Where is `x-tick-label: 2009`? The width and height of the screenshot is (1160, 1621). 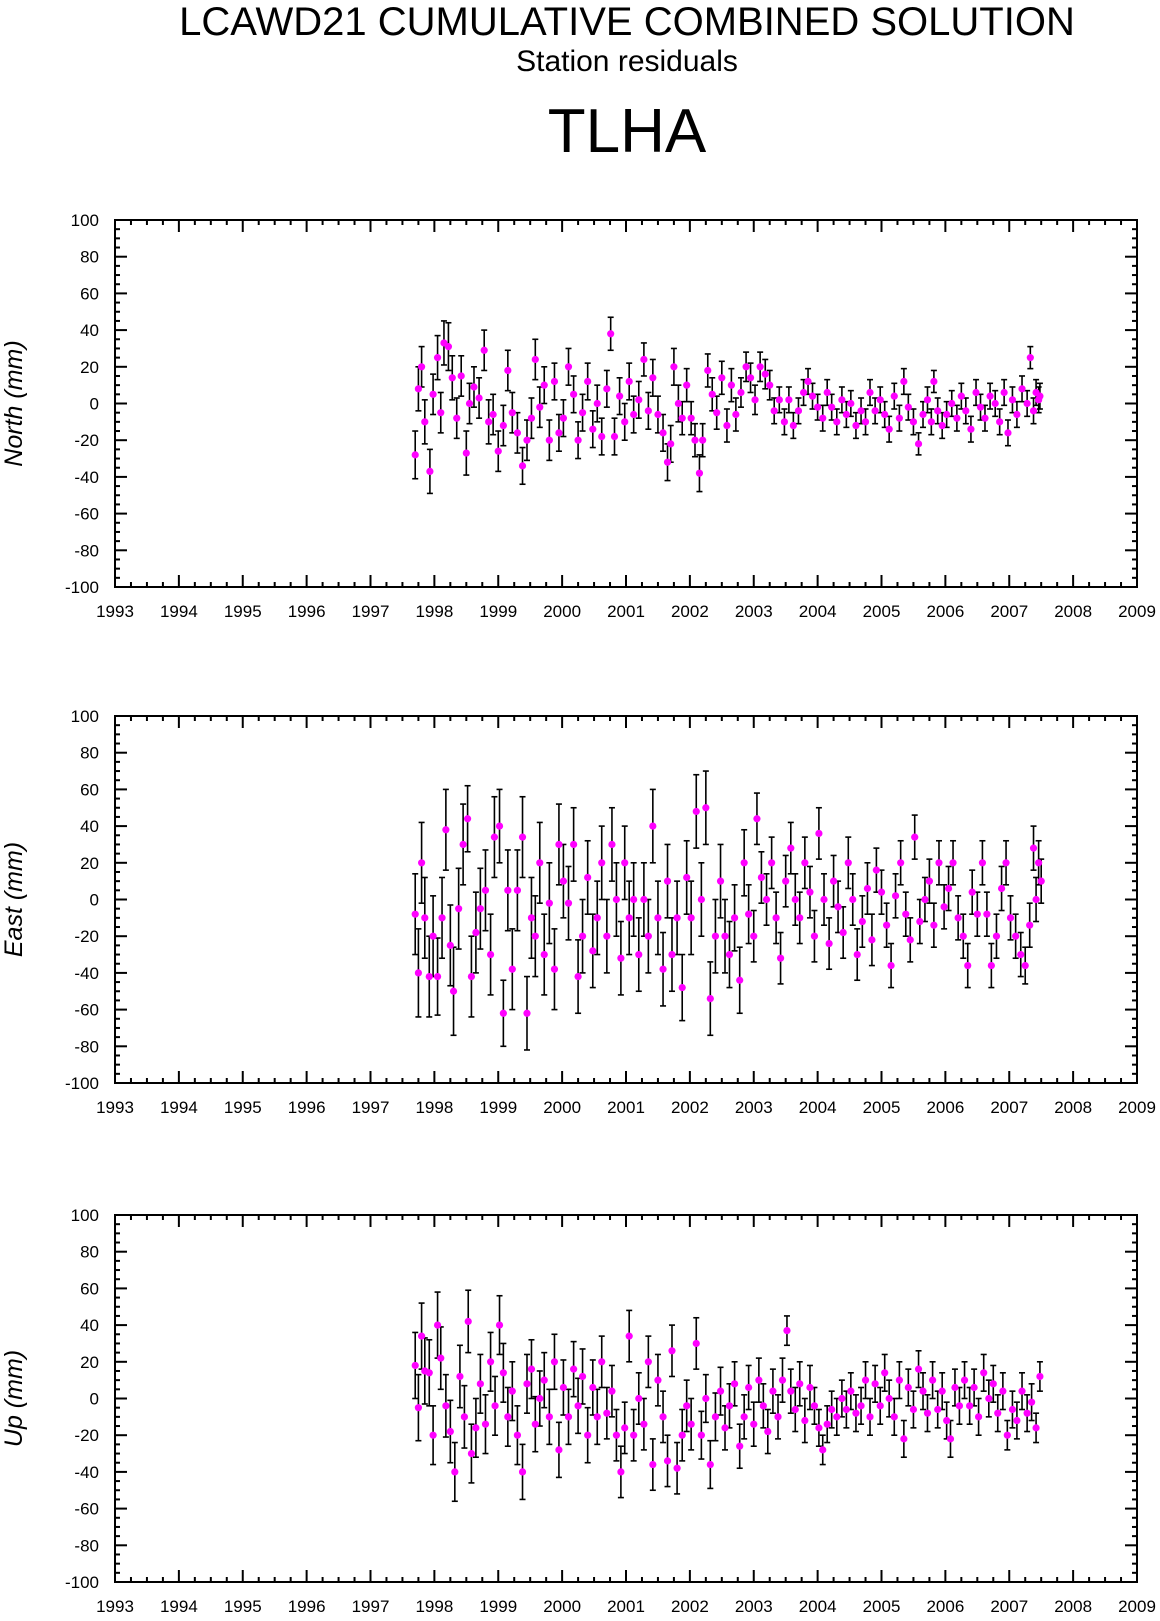
x-tick-label: 2009 is located at coordinates (1137, 1107).